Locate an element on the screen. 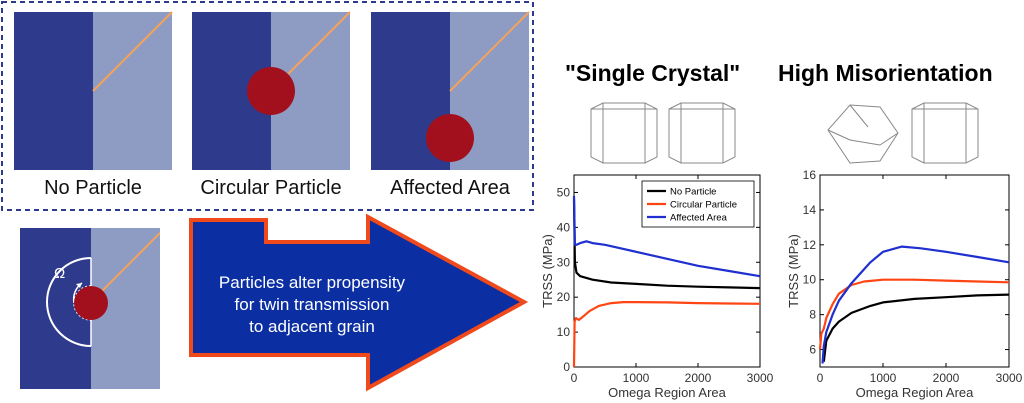 The width and height of the screenshot is (1024, 403). omega-region-boundary is located at coordinates (69, 302).